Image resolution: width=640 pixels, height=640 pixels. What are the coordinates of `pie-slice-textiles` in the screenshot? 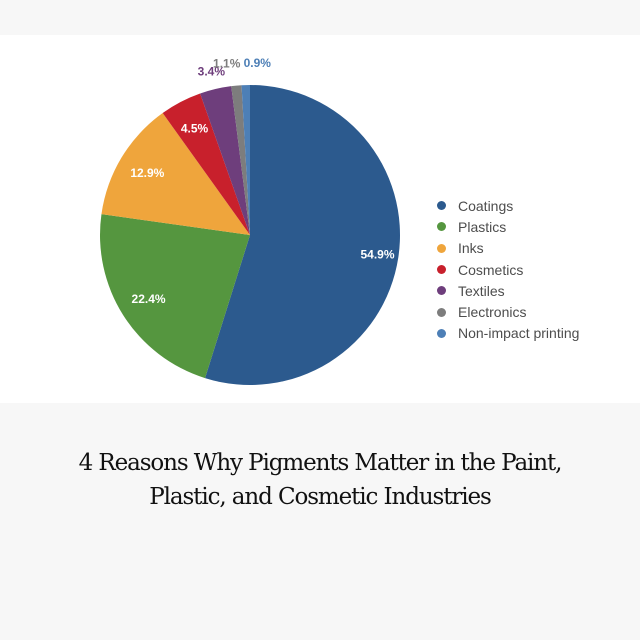 It's located at (225, 160).